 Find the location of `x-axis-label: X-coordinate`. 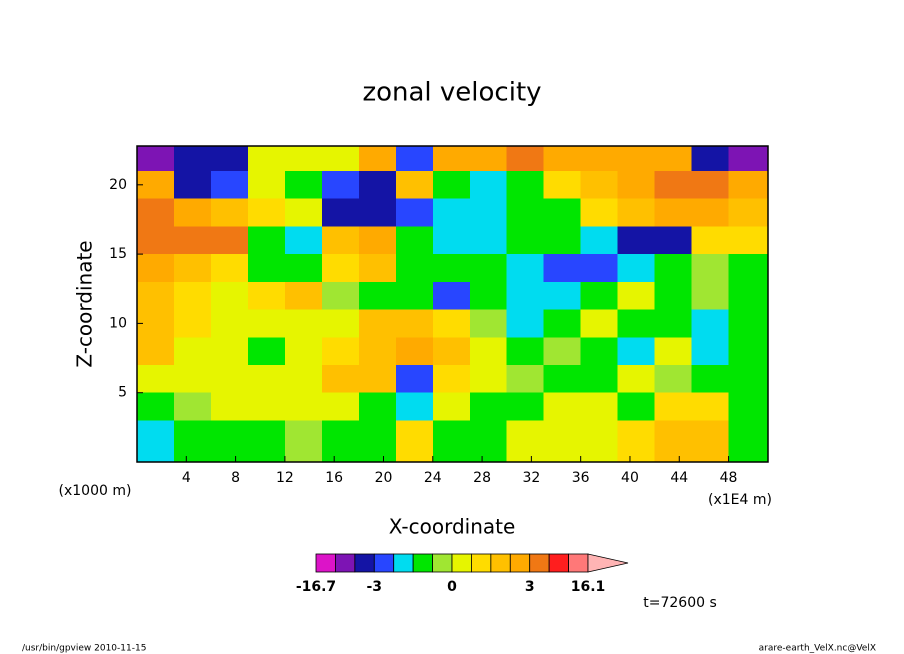

x-axis-label: X-coordinate is located at coordinates (452, 527).